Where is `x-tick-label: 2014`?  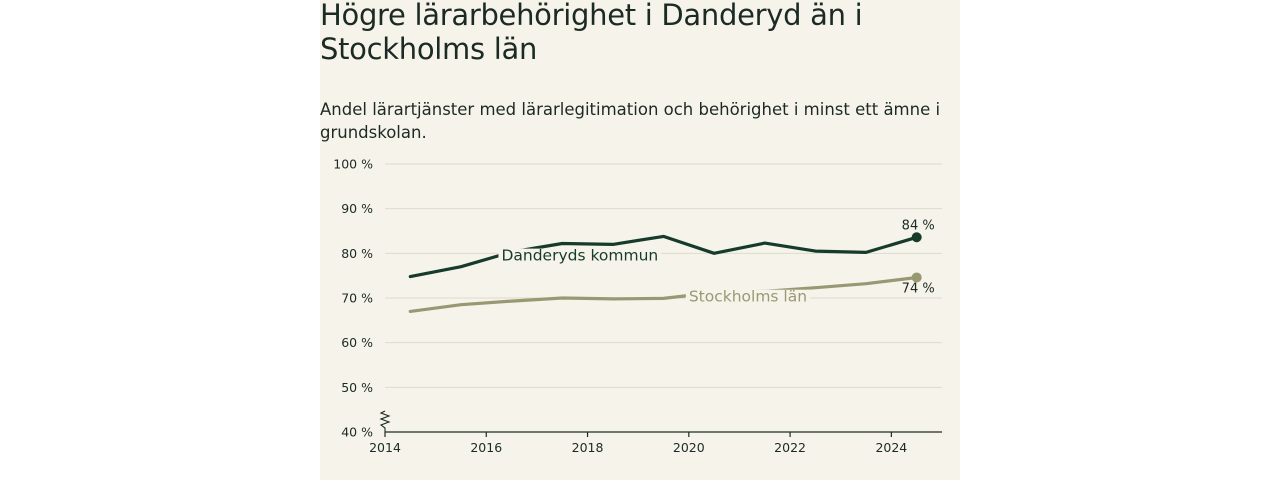
x-tick-label: 2014 is located at coordinates (385, 447).